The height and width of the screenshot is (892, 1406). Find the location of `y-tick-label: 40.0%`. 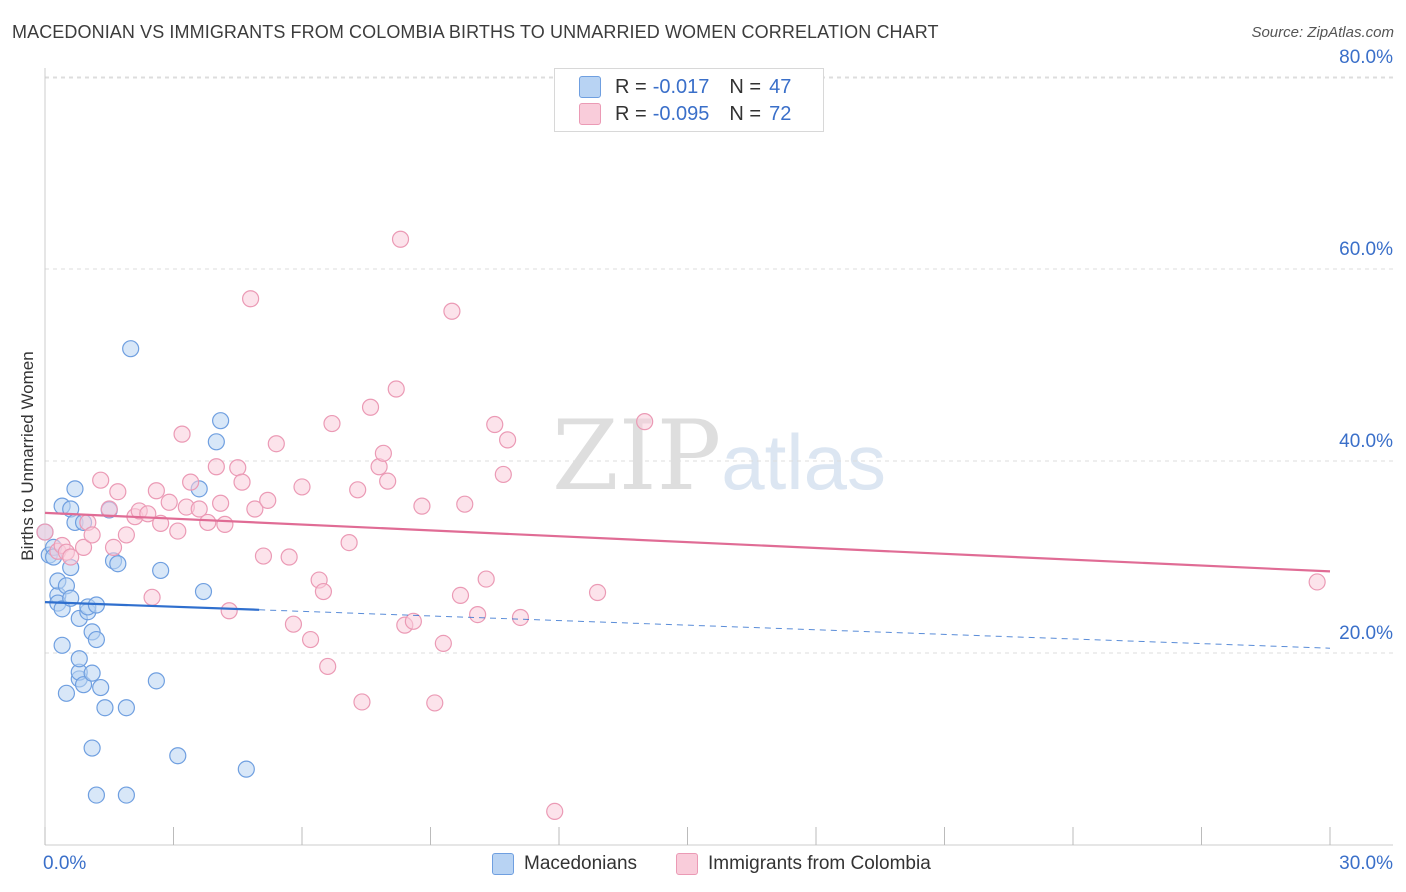

y-tick-label: 40.0% is located at coordinates (1366, 441).